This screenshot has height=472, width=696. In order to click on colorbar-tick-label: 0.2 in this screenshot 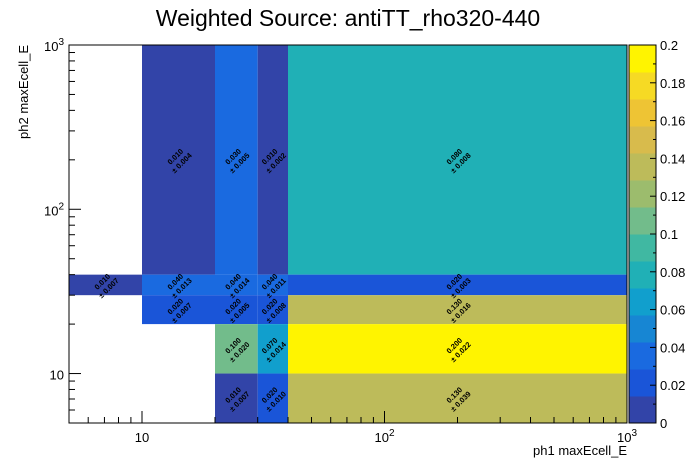, I will do `click(669, 45)`.